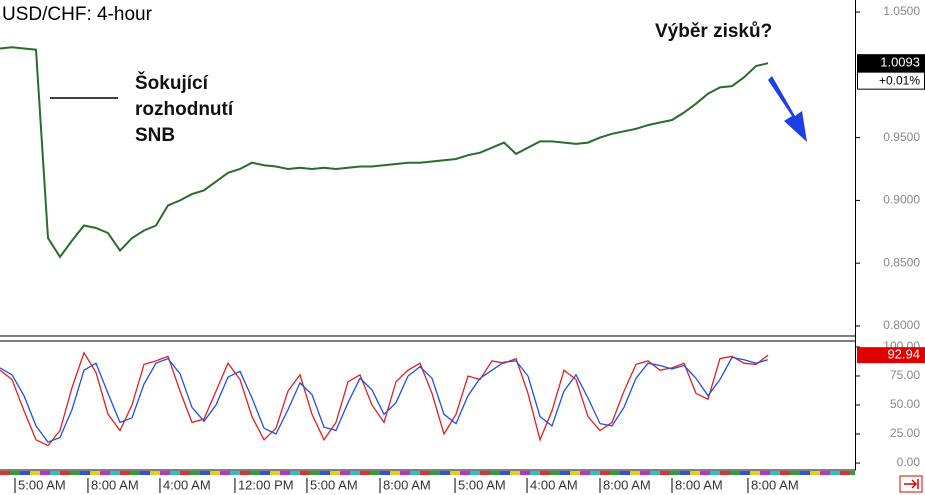 The height and width of the screenshot is (495, 925). Describe the element at coordinates (903, 354) in the screenshot. I see `current-value-label: 92.94` at that location.